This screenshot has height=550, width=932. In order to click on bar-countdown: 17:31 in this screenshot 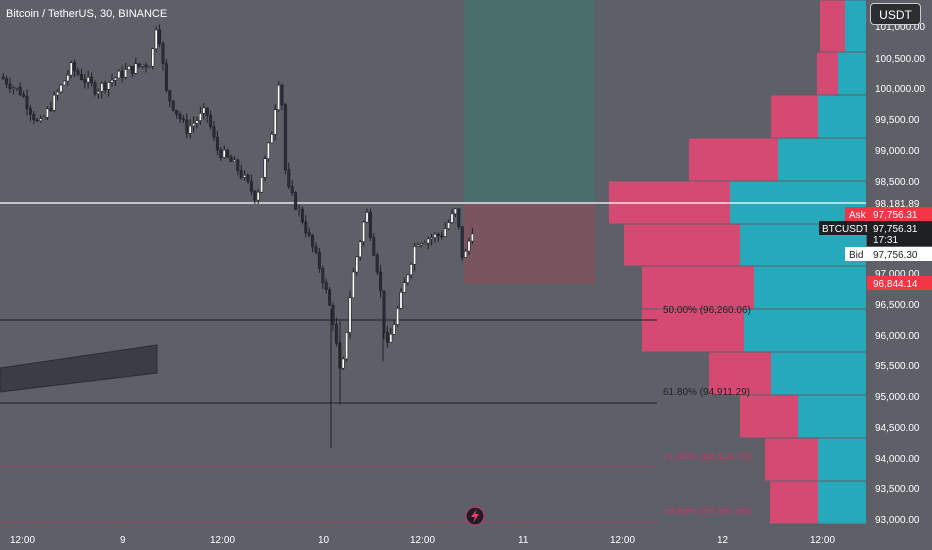, I will do `click(885, 240)`.